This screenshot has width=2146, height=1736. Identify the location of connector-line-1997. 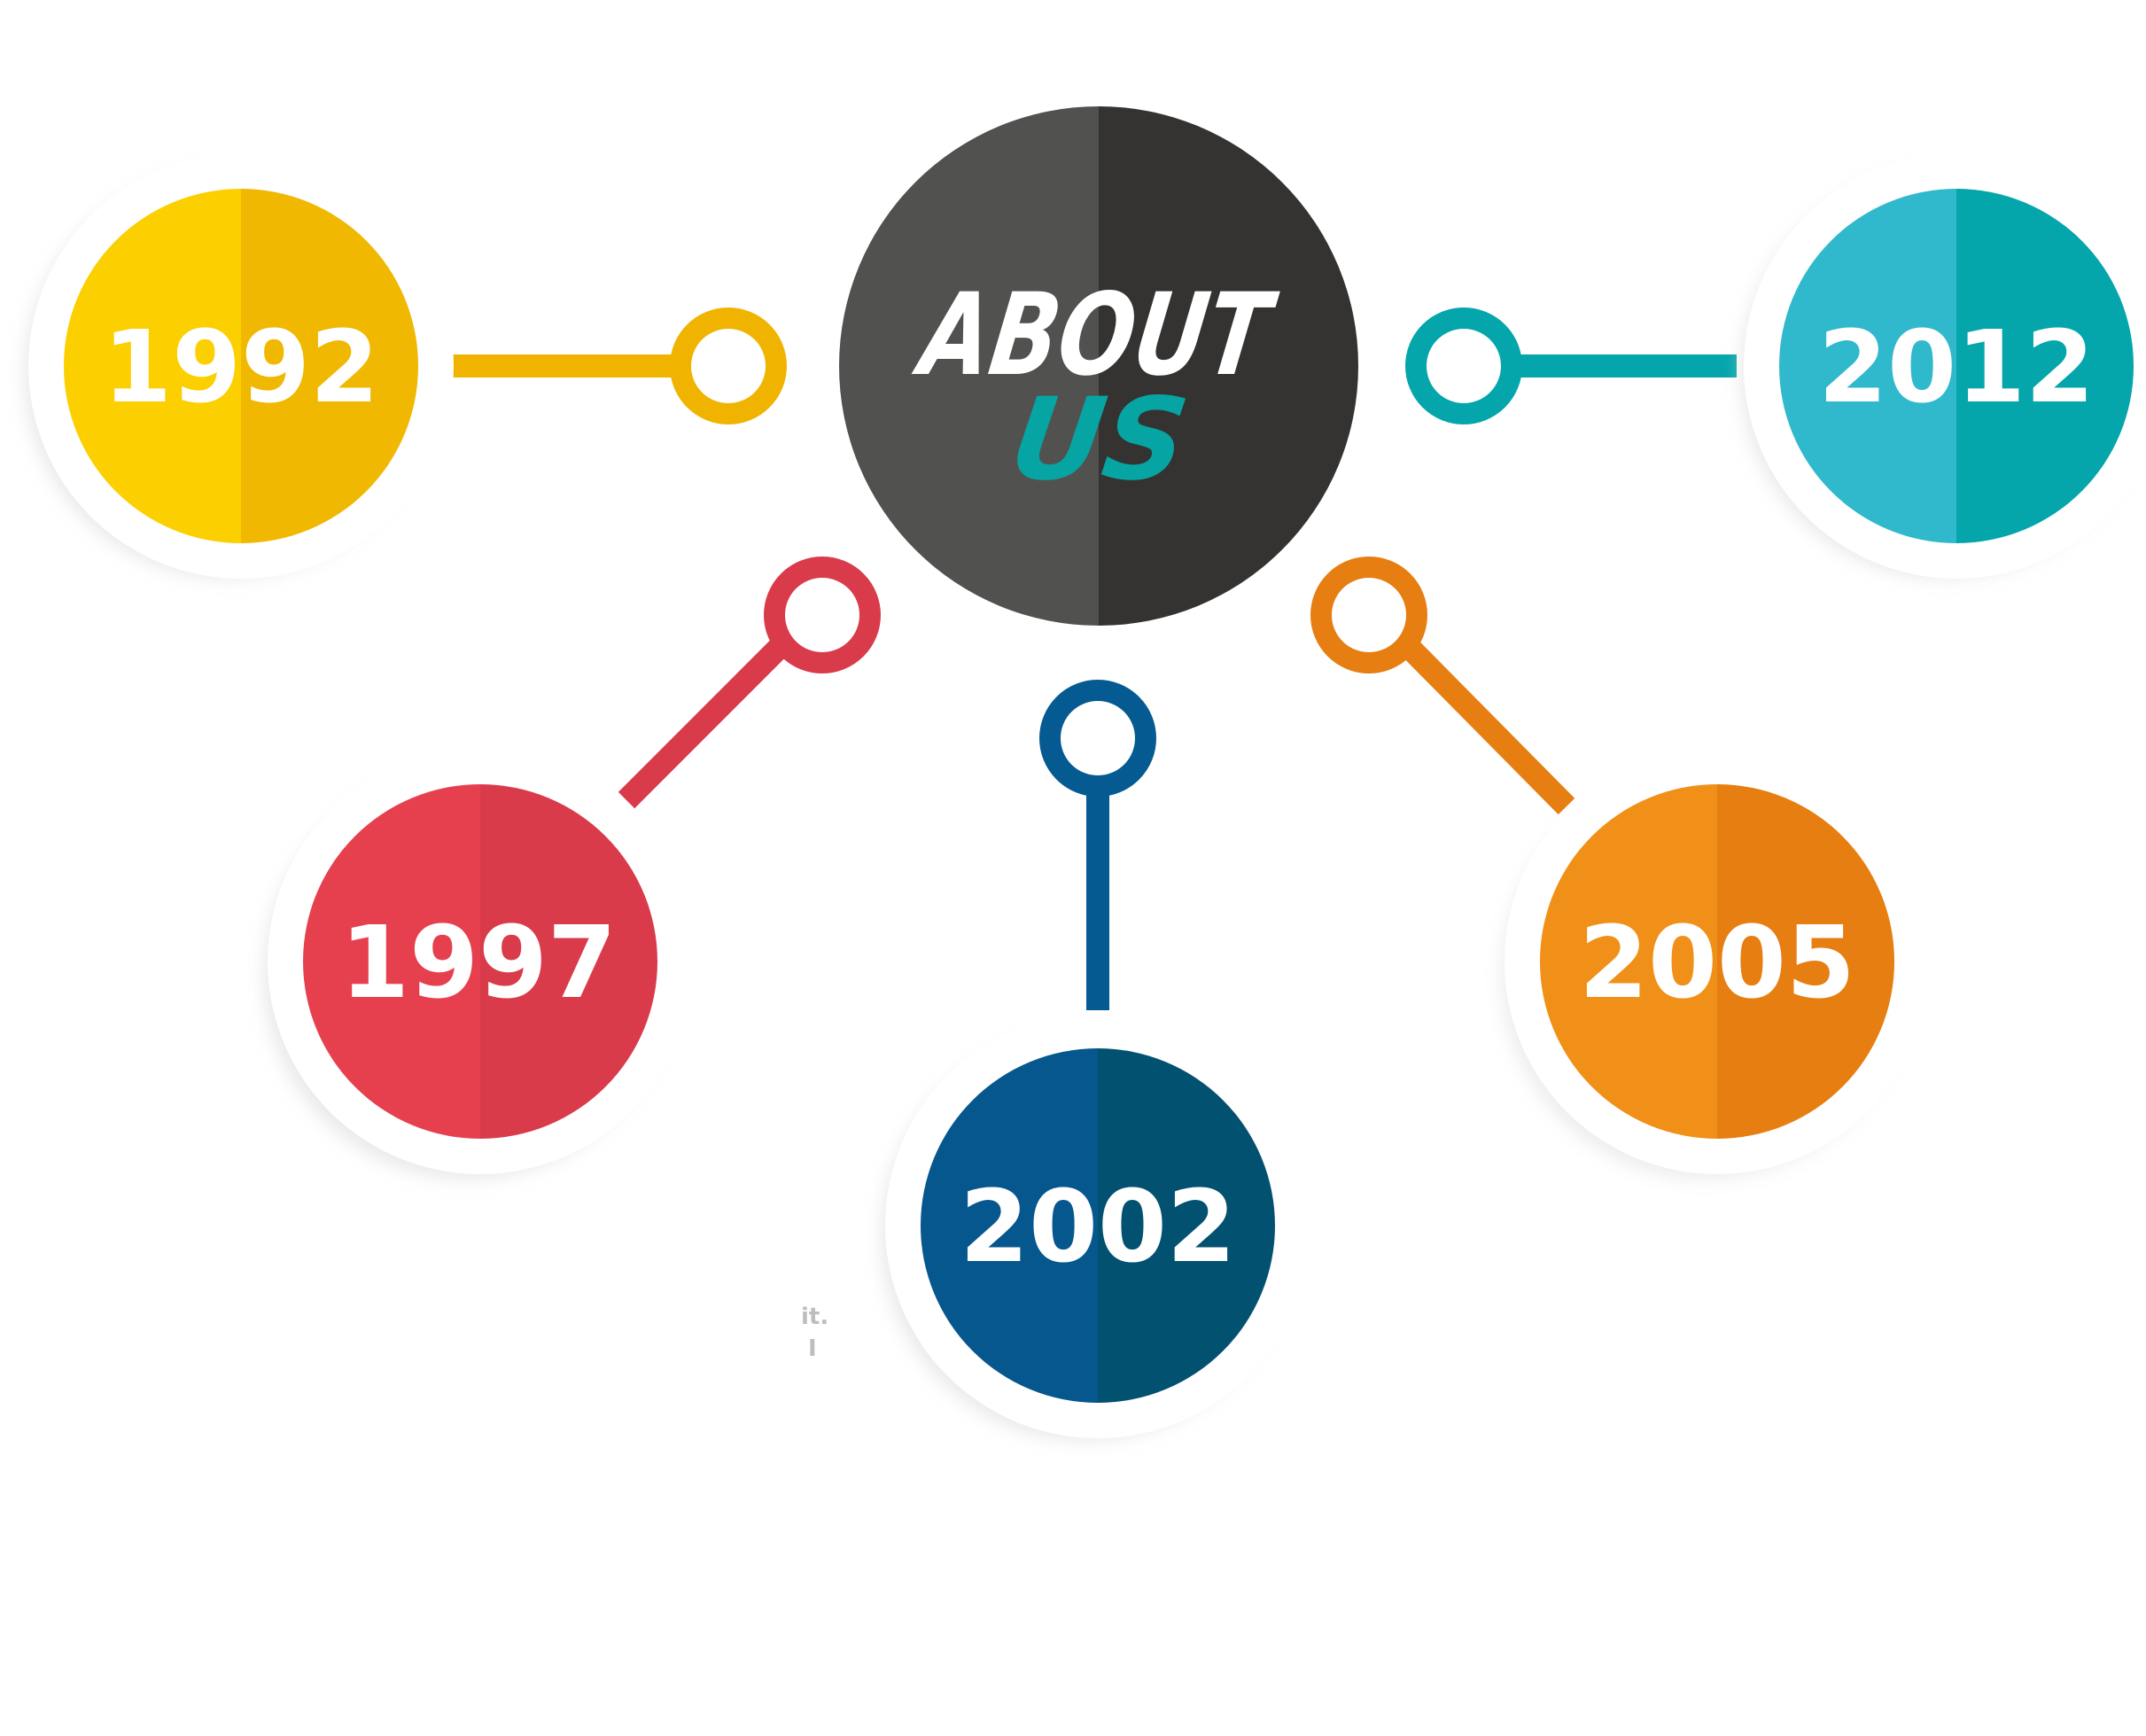
(705, 721).